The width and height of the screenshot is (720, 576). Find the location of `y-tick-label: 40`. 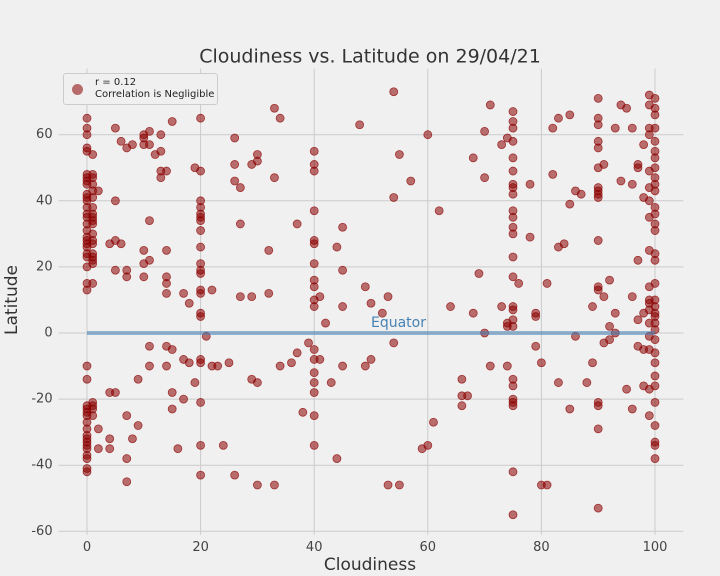

y-tick-label: 40 is located at coordinates (44, 200).